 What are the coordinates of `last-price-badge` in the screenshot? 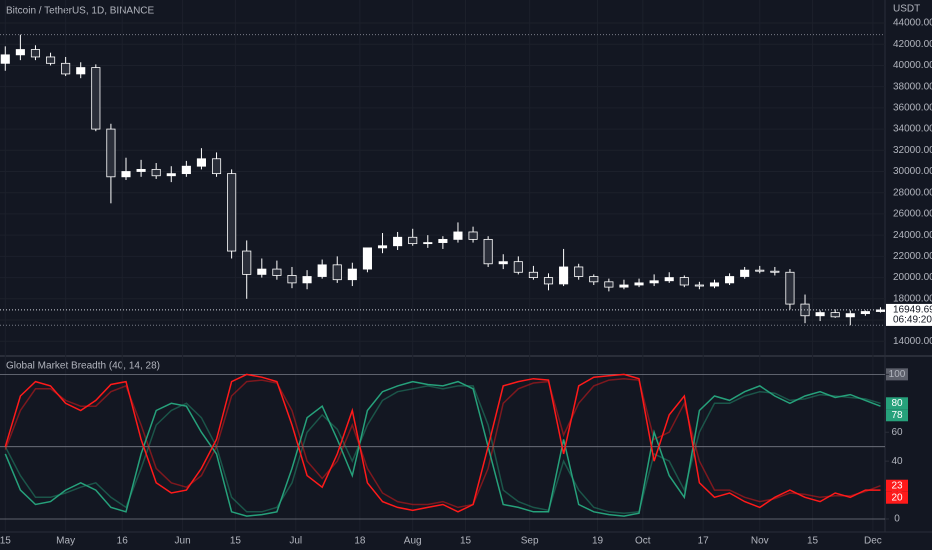 It's located at (909, 314).